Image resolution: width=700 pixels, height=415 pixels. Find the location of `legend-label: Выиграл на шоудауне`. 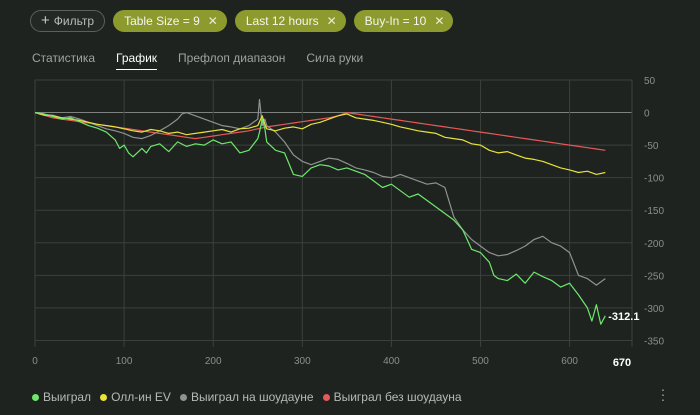

legend-label: Выиграл на шоудауне is located at coordinates (252, 397).